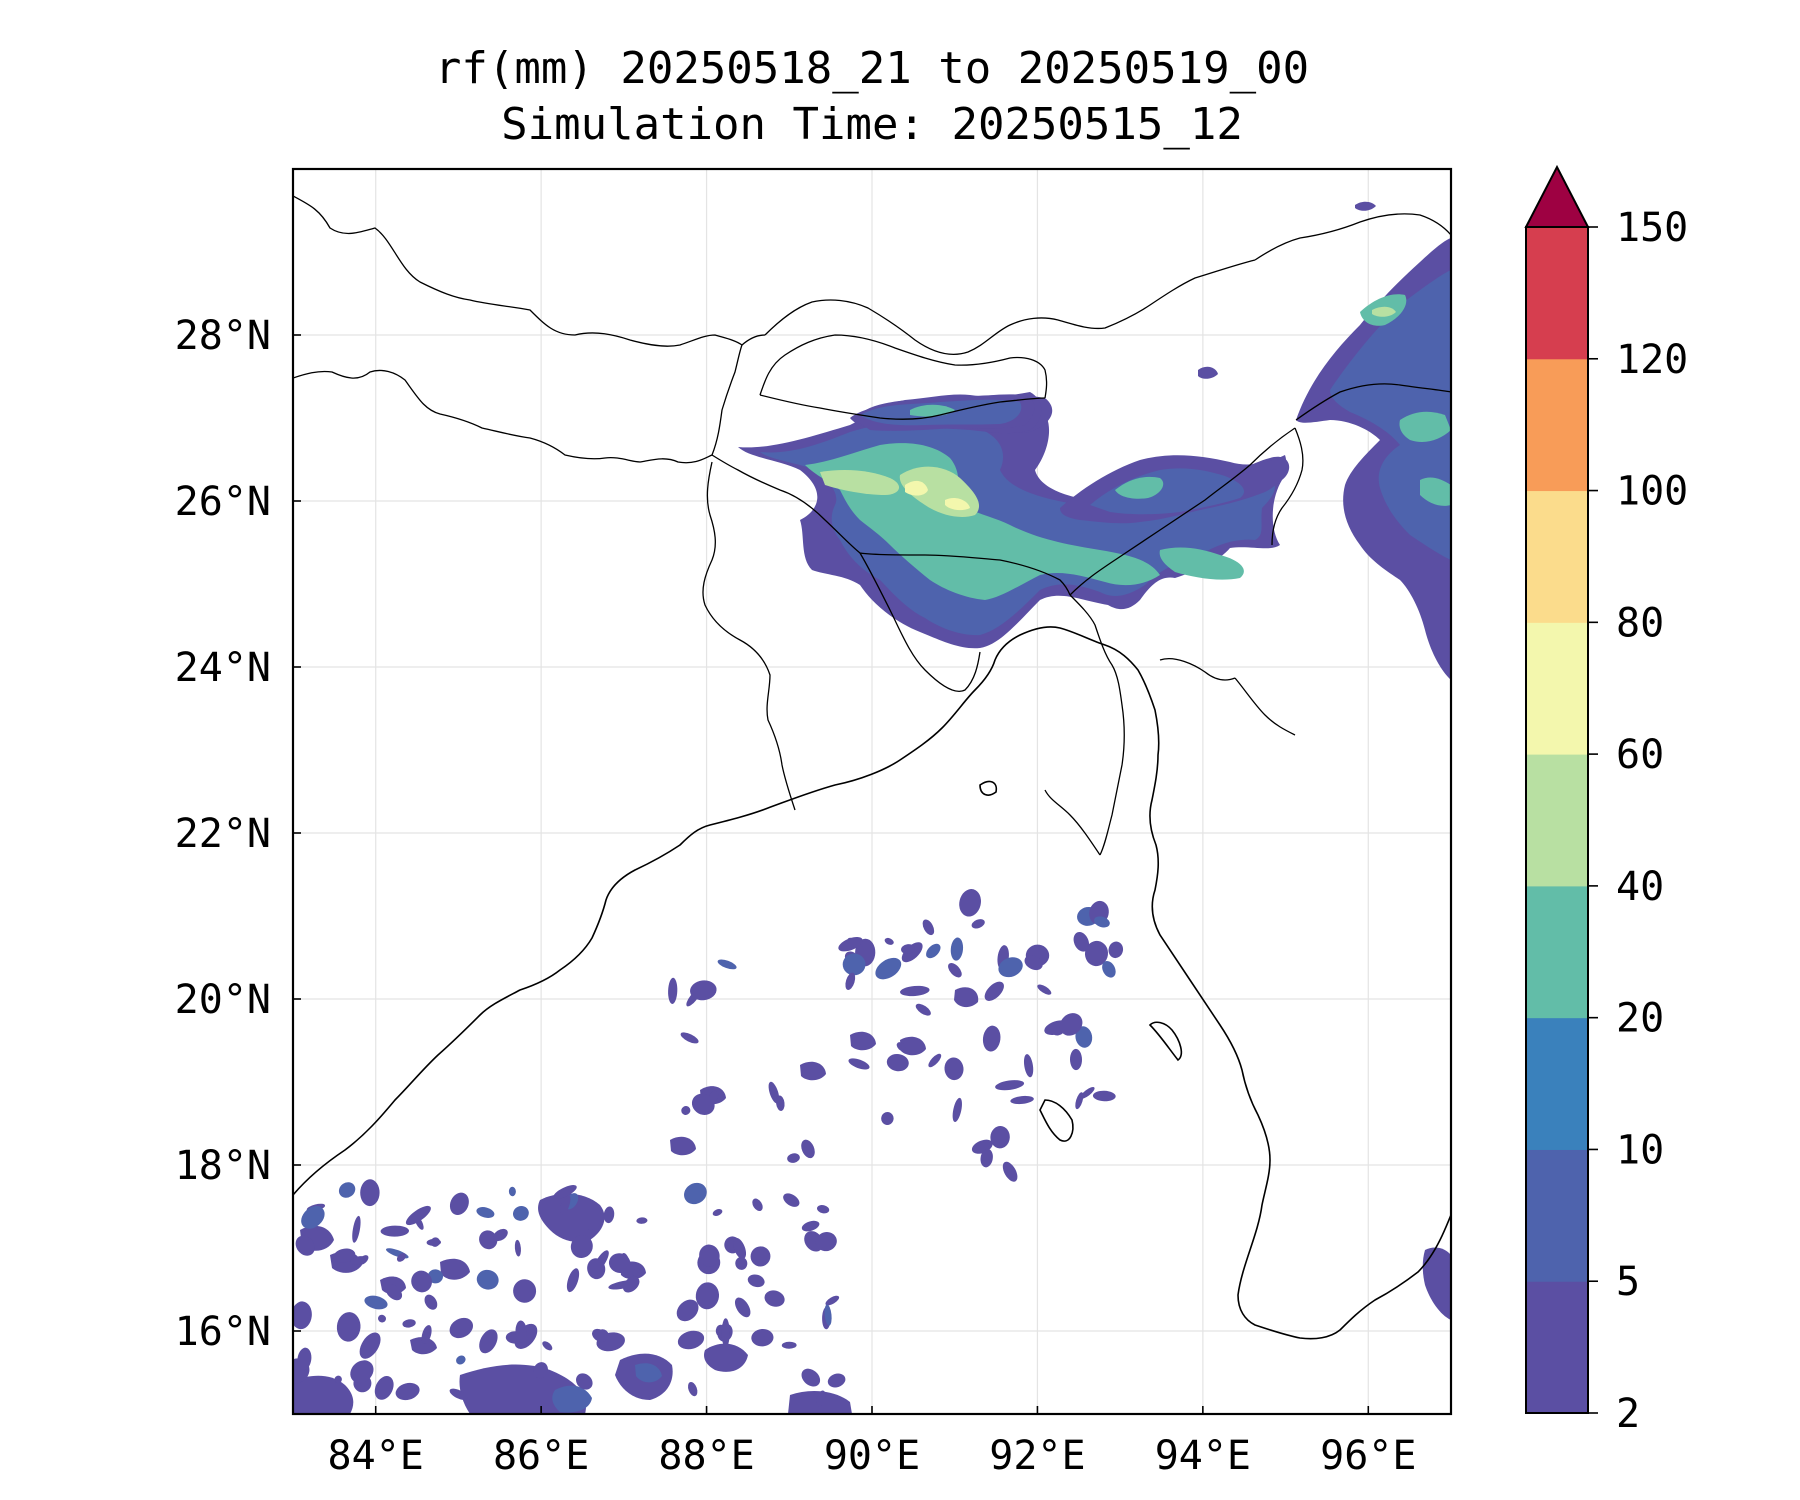  Describe the element at coordinates (541, 1456) in the screenshot. I see `x-tick-label: 86°E` at that location.